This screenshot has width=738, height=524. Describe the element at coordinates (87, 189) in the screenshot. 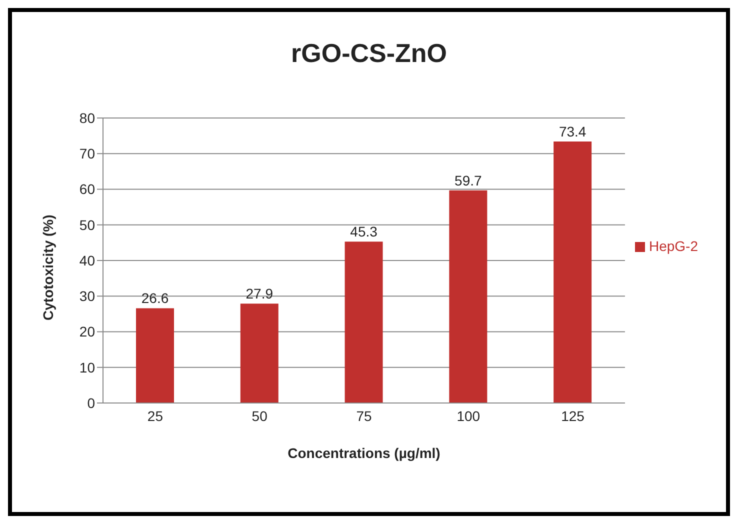

I see `y-tick-label: 60` at that location.